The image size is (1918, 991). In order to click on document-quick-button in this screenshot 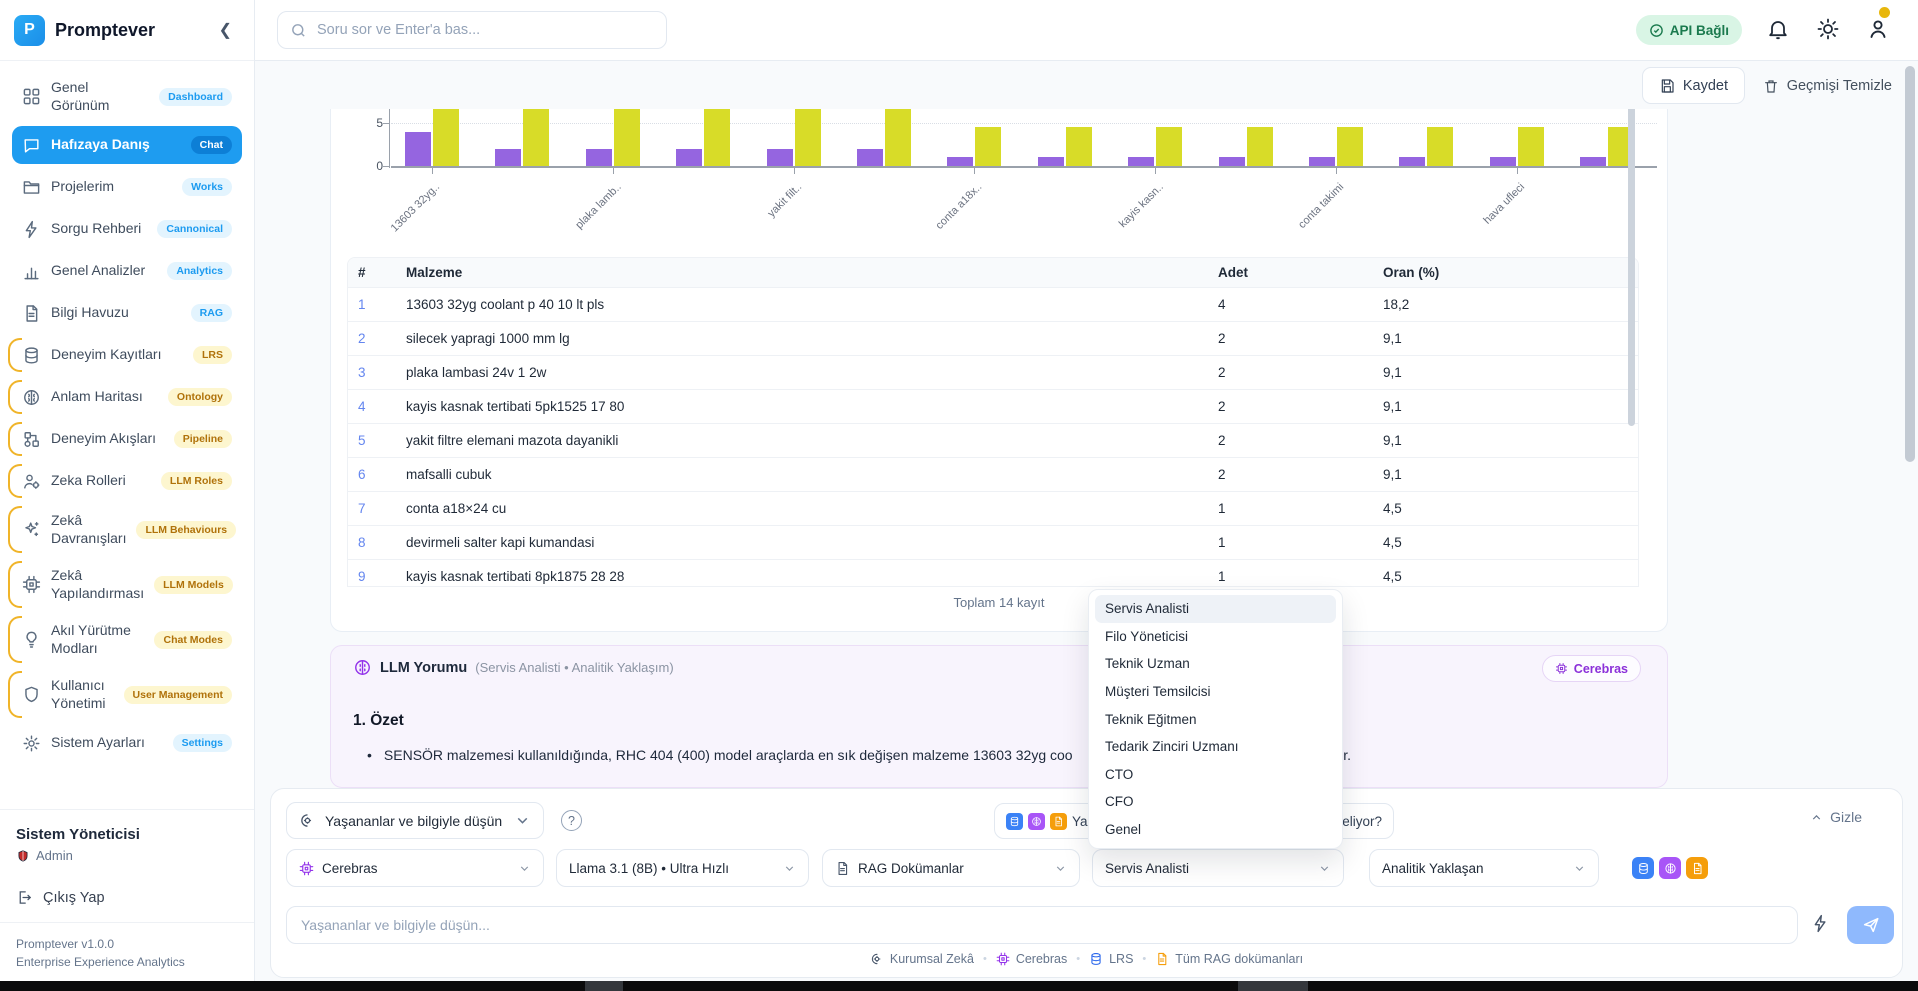, I will do `click(1697, 868)`.